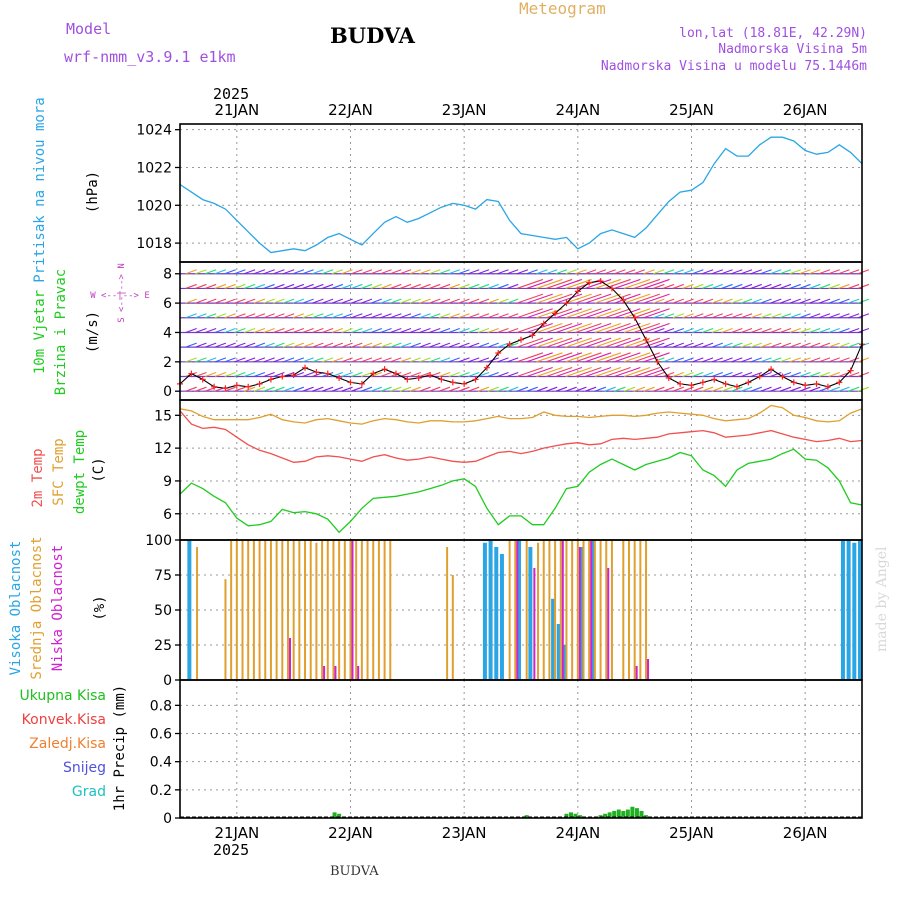  Describe the element at coordinates (350, 833) in the screenshot. I see `day-label-bottom: 22JAN` at that location.